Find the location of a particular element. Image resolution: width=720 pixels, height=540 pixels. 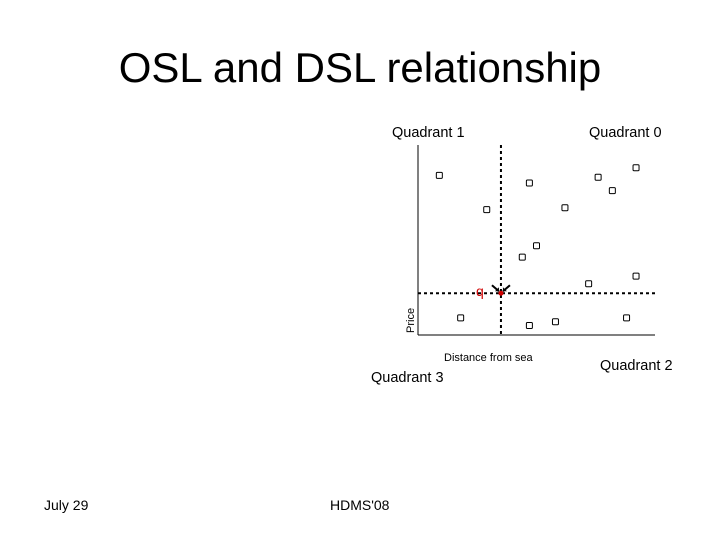

quadrant-0-label: Quadrant 0 is located at coordinates (625, 133).